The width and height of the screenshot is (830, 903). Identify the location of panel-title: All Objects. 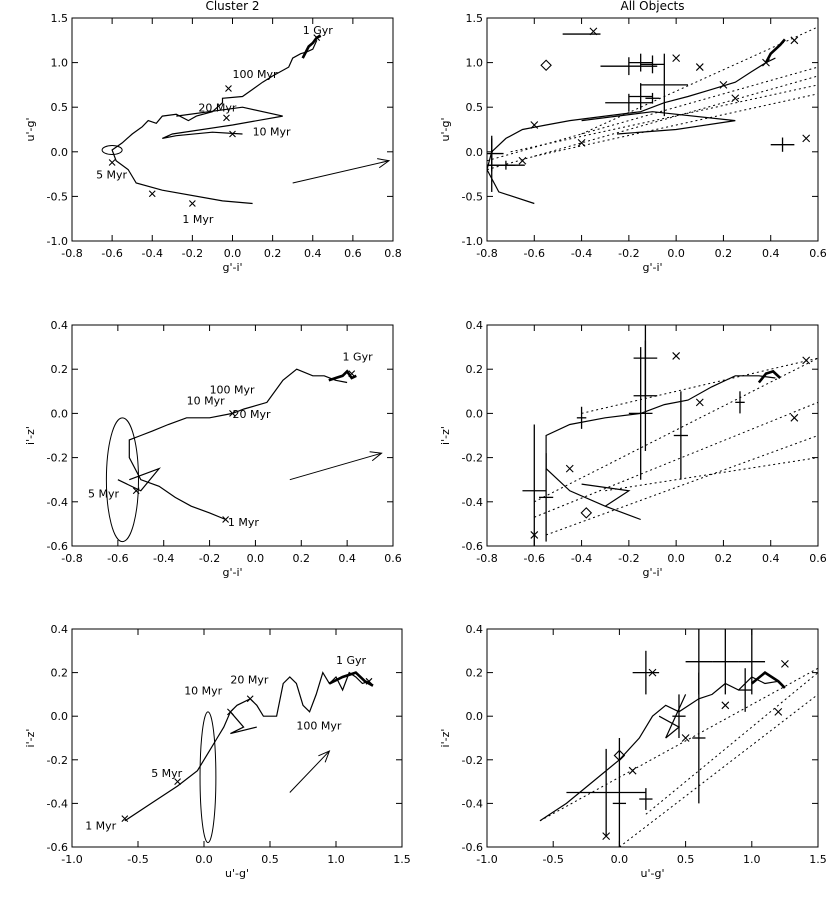
(652, 6).